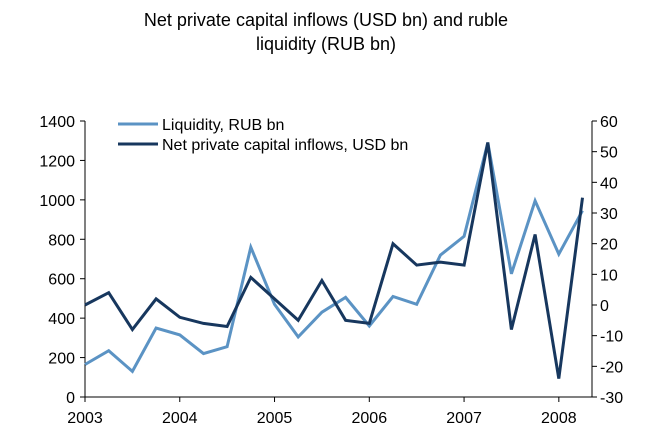  I want to click on right-y-tick-label: 50, so click(609, 153).